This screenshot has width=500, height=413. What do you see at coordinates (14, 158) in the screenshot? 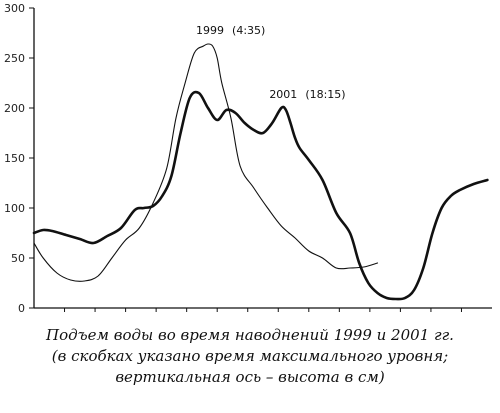
I see `y-tick-label: 150` at bounding box center [14, 158].